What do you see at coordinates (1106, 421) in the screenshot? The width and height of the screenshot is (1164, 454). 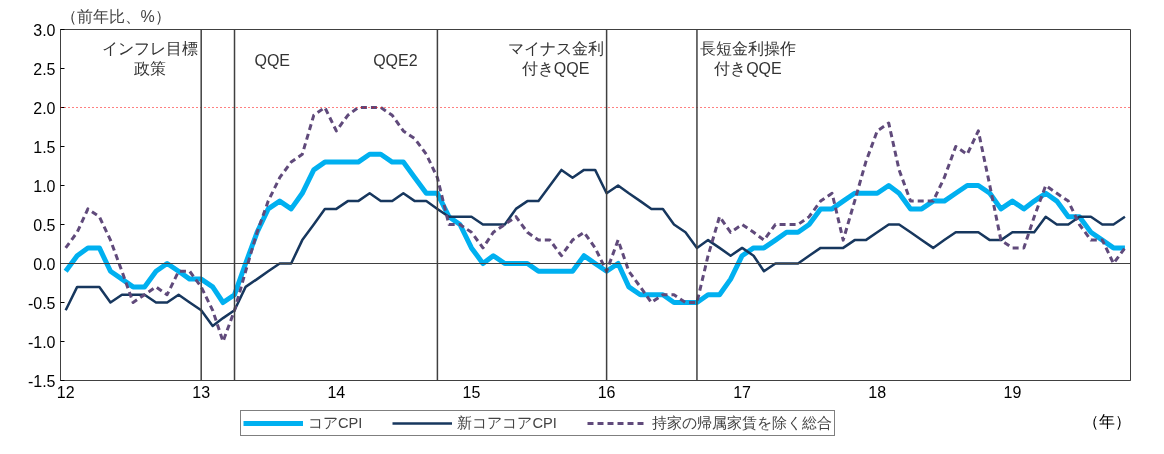 I see `x-axis-title: （年）` at bounding box center [1106, 421].